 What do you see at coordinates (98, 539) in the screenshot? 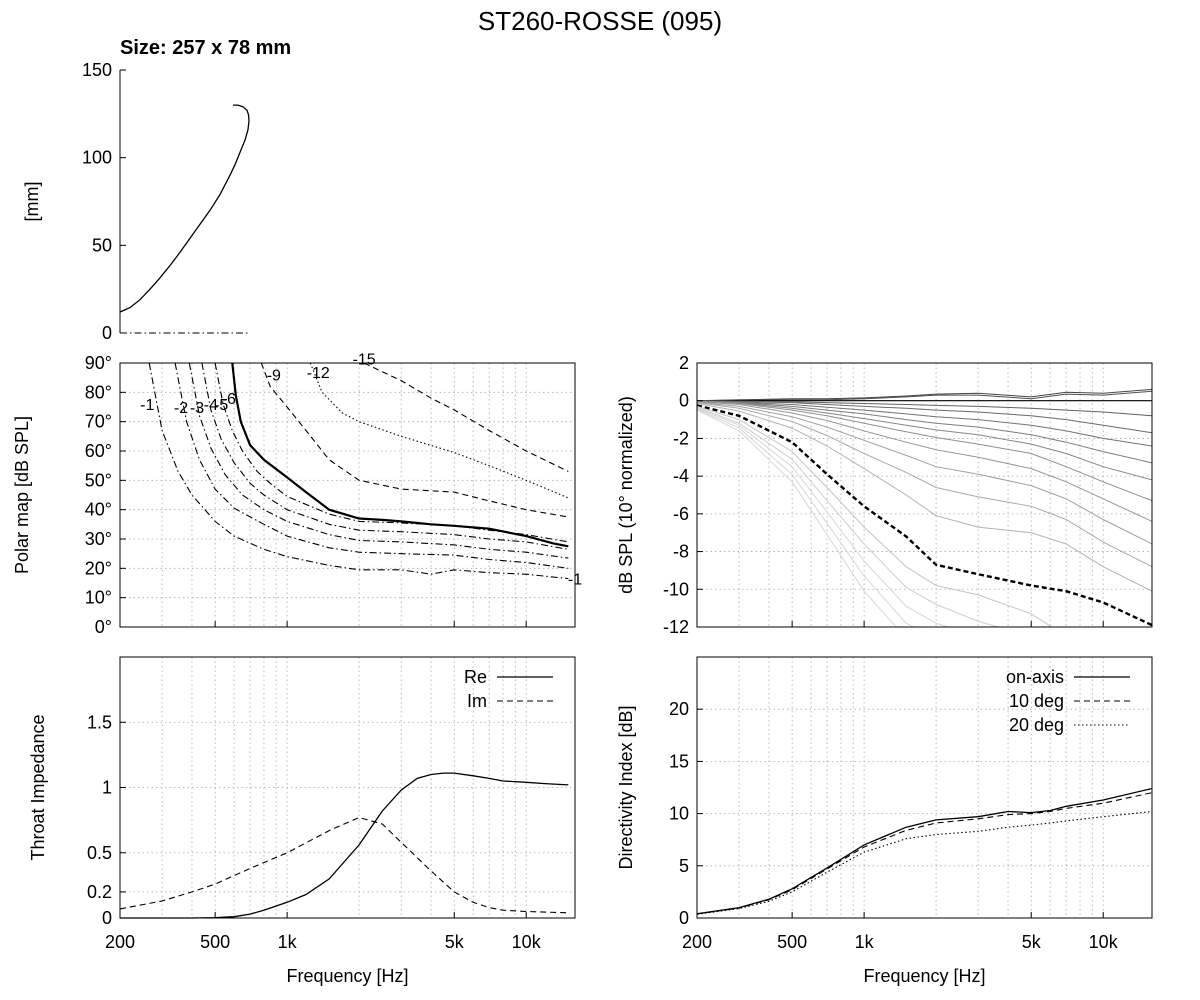
I see `y-tick-label: 30°` at bounding box center [98, 539].